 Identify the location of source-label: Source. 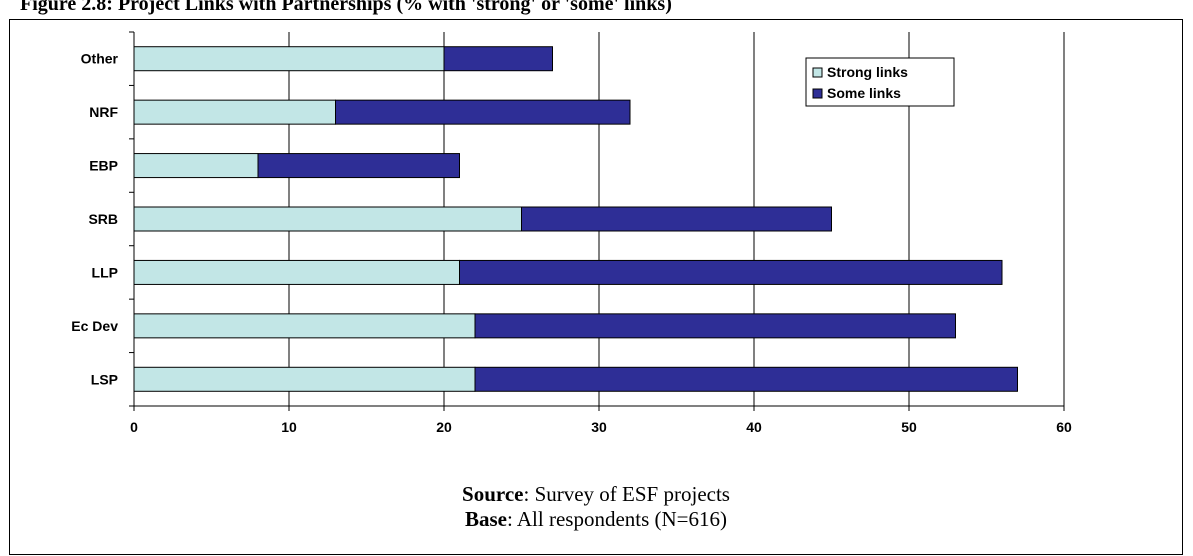
(493, 494).